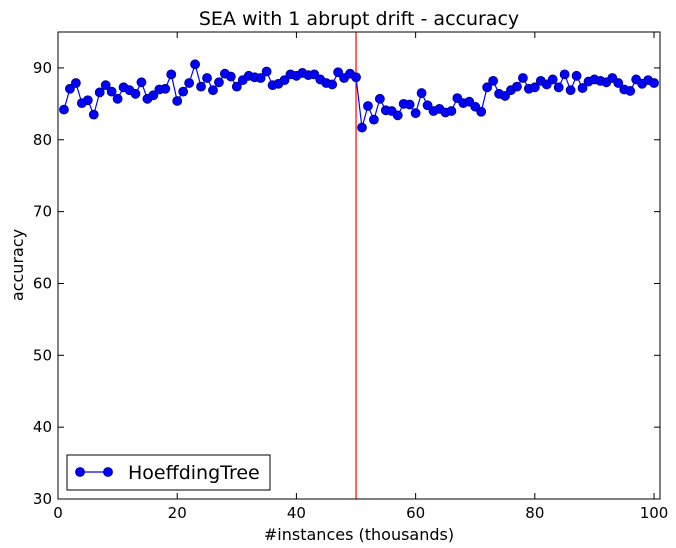  I want to click on x-tick-label: 100, so click(654, 513).